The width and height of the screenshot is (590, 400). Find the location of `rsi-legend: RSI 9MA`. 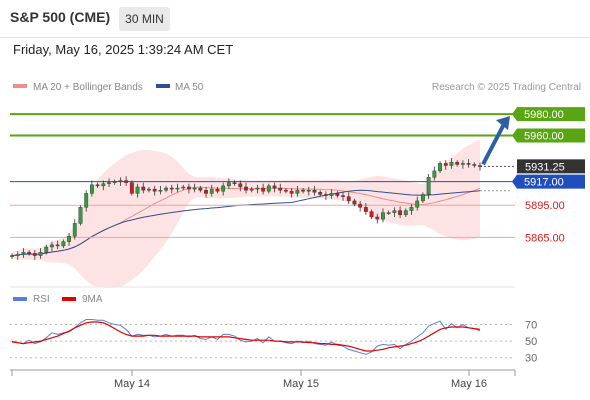

rsi-legend: RSI 9MA is located at coordinates (58, 299).